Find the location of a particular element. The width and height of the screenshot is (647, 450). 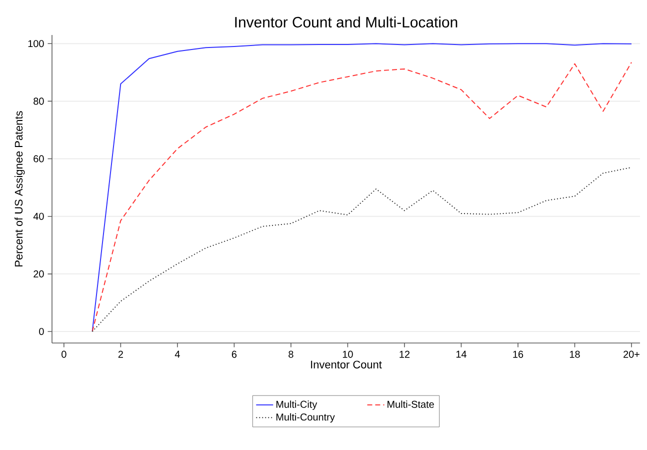

y-tick-label: 100 is located at coordinates (36, 44).